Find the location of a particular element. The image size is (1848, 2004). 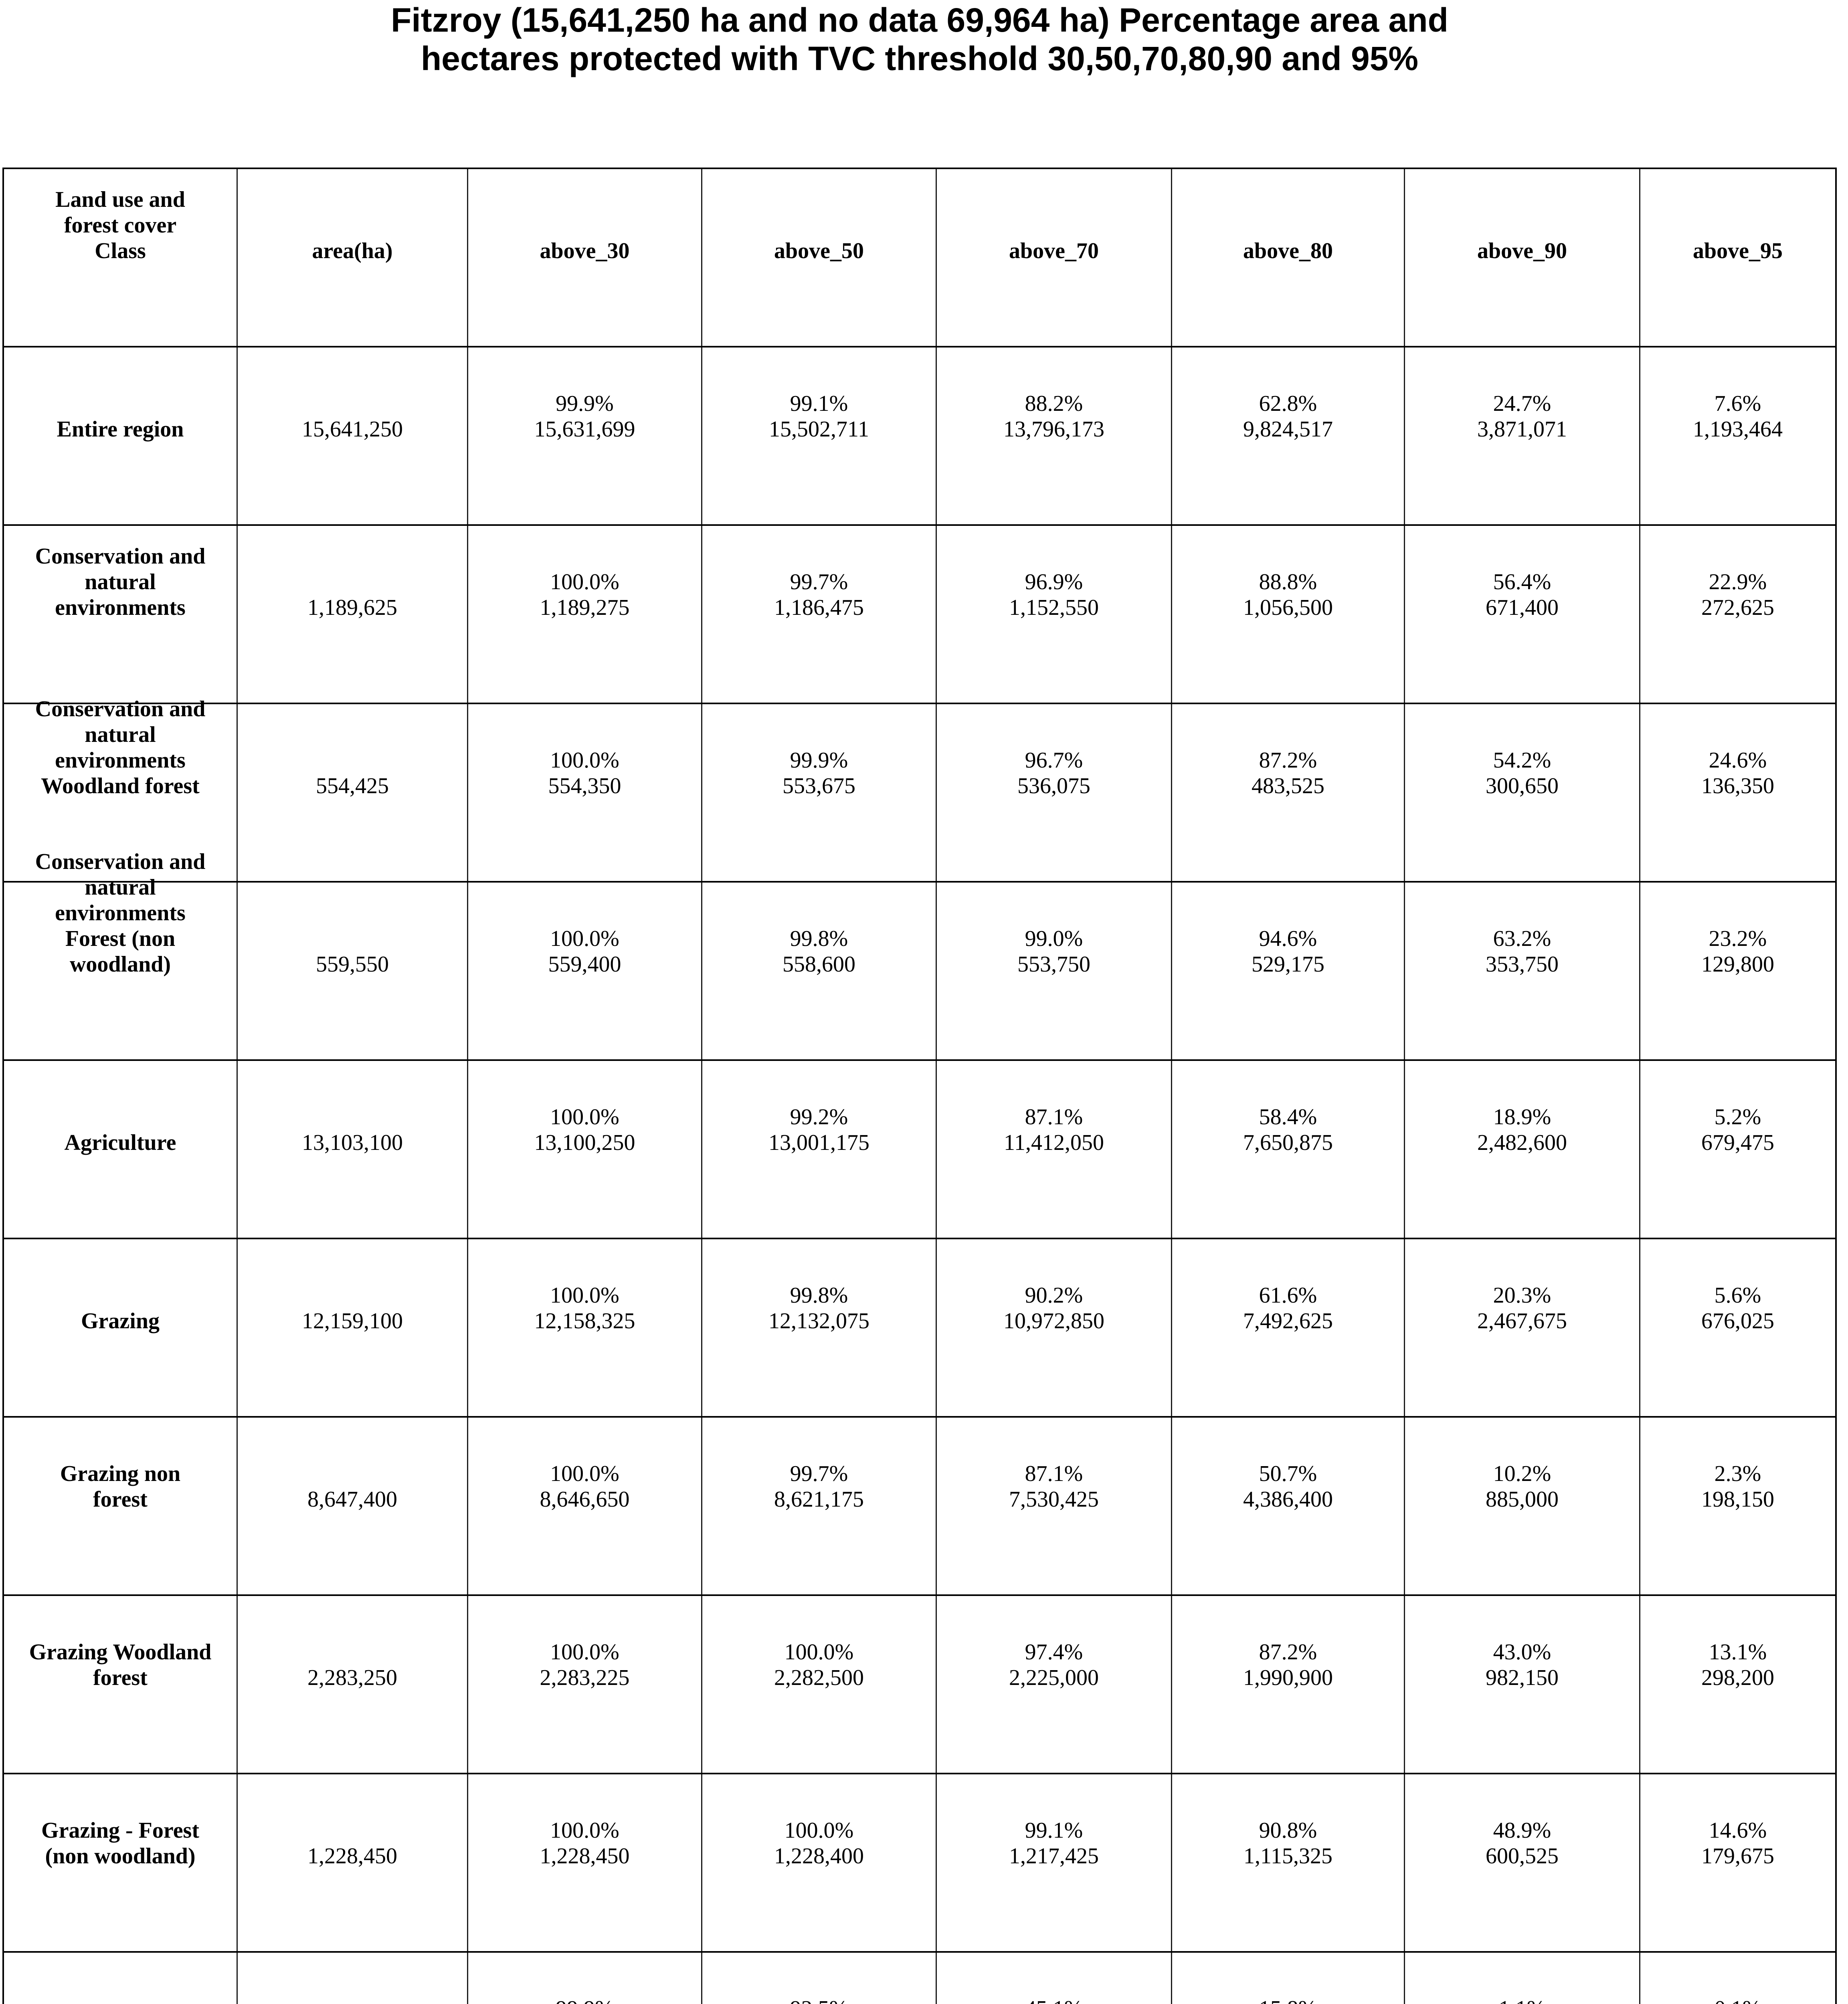

hectares-value: 1,228,400 is located at coordinates (819, 1856).